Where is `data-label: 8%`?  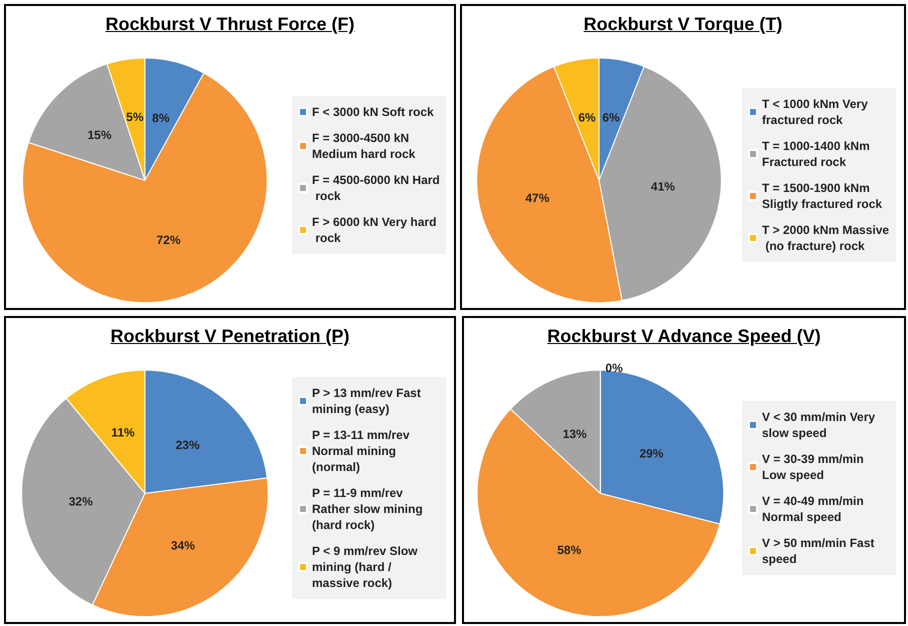 data-label: 8% is located at coordinates (161, 118).